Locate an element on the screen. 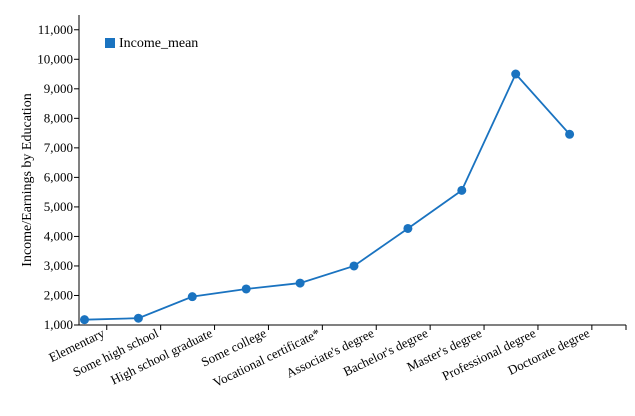  y-tick-label: 9,000 is located at coordinates (58, 88).